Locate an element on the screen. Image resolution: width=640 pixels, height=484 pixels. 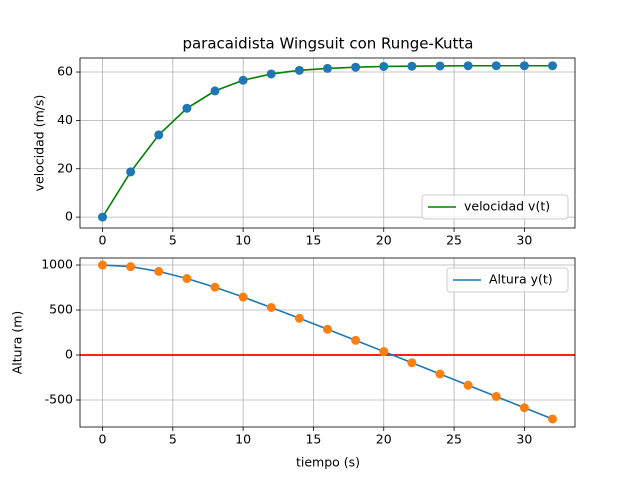
y-tick-label: 1000 is located at coordinates (57, 264).